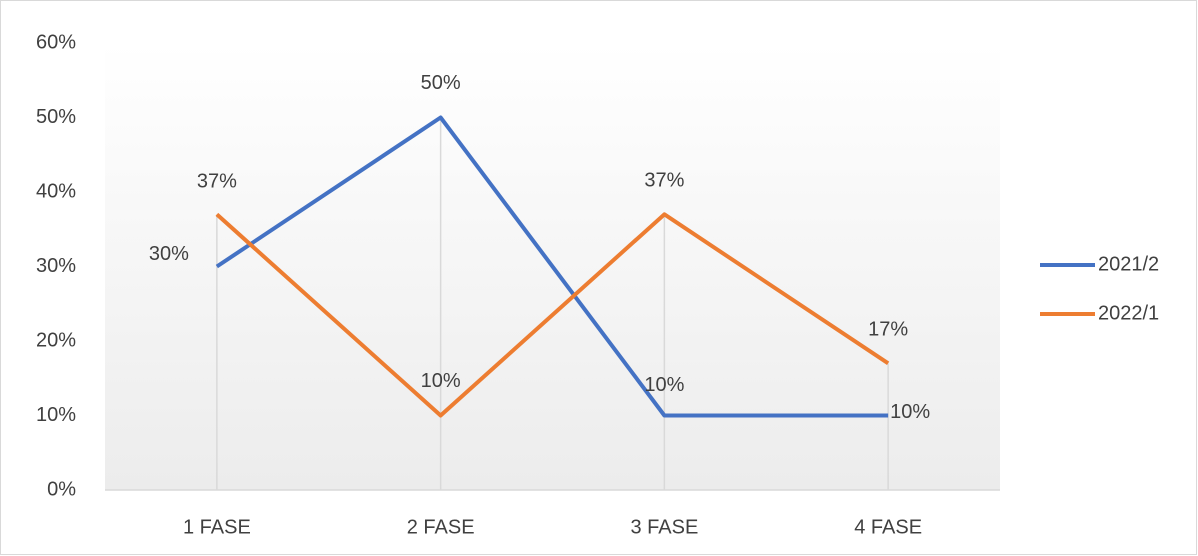 The width and height of the screenshot is (1198, 556). What do you see at coordinates (888, 527) in the screenshot?
I see `x-tick-label: 4 FASE` at bounding box center [888, 527].